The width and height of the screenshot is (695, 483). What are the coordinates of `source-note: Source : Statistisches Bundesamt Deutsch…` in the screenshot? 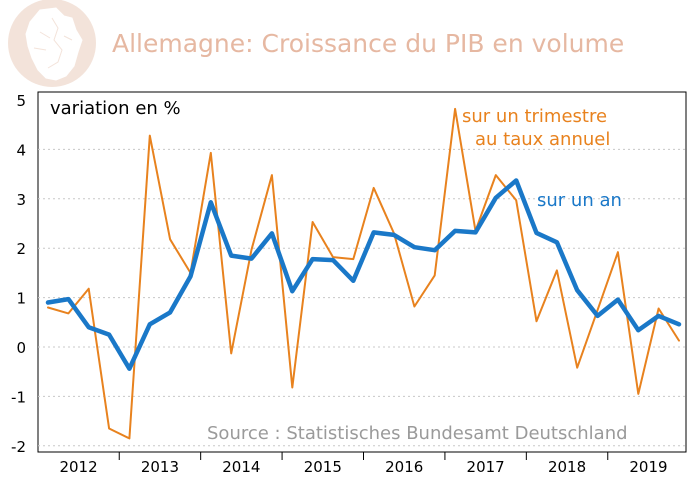 It's located at (417, 433).